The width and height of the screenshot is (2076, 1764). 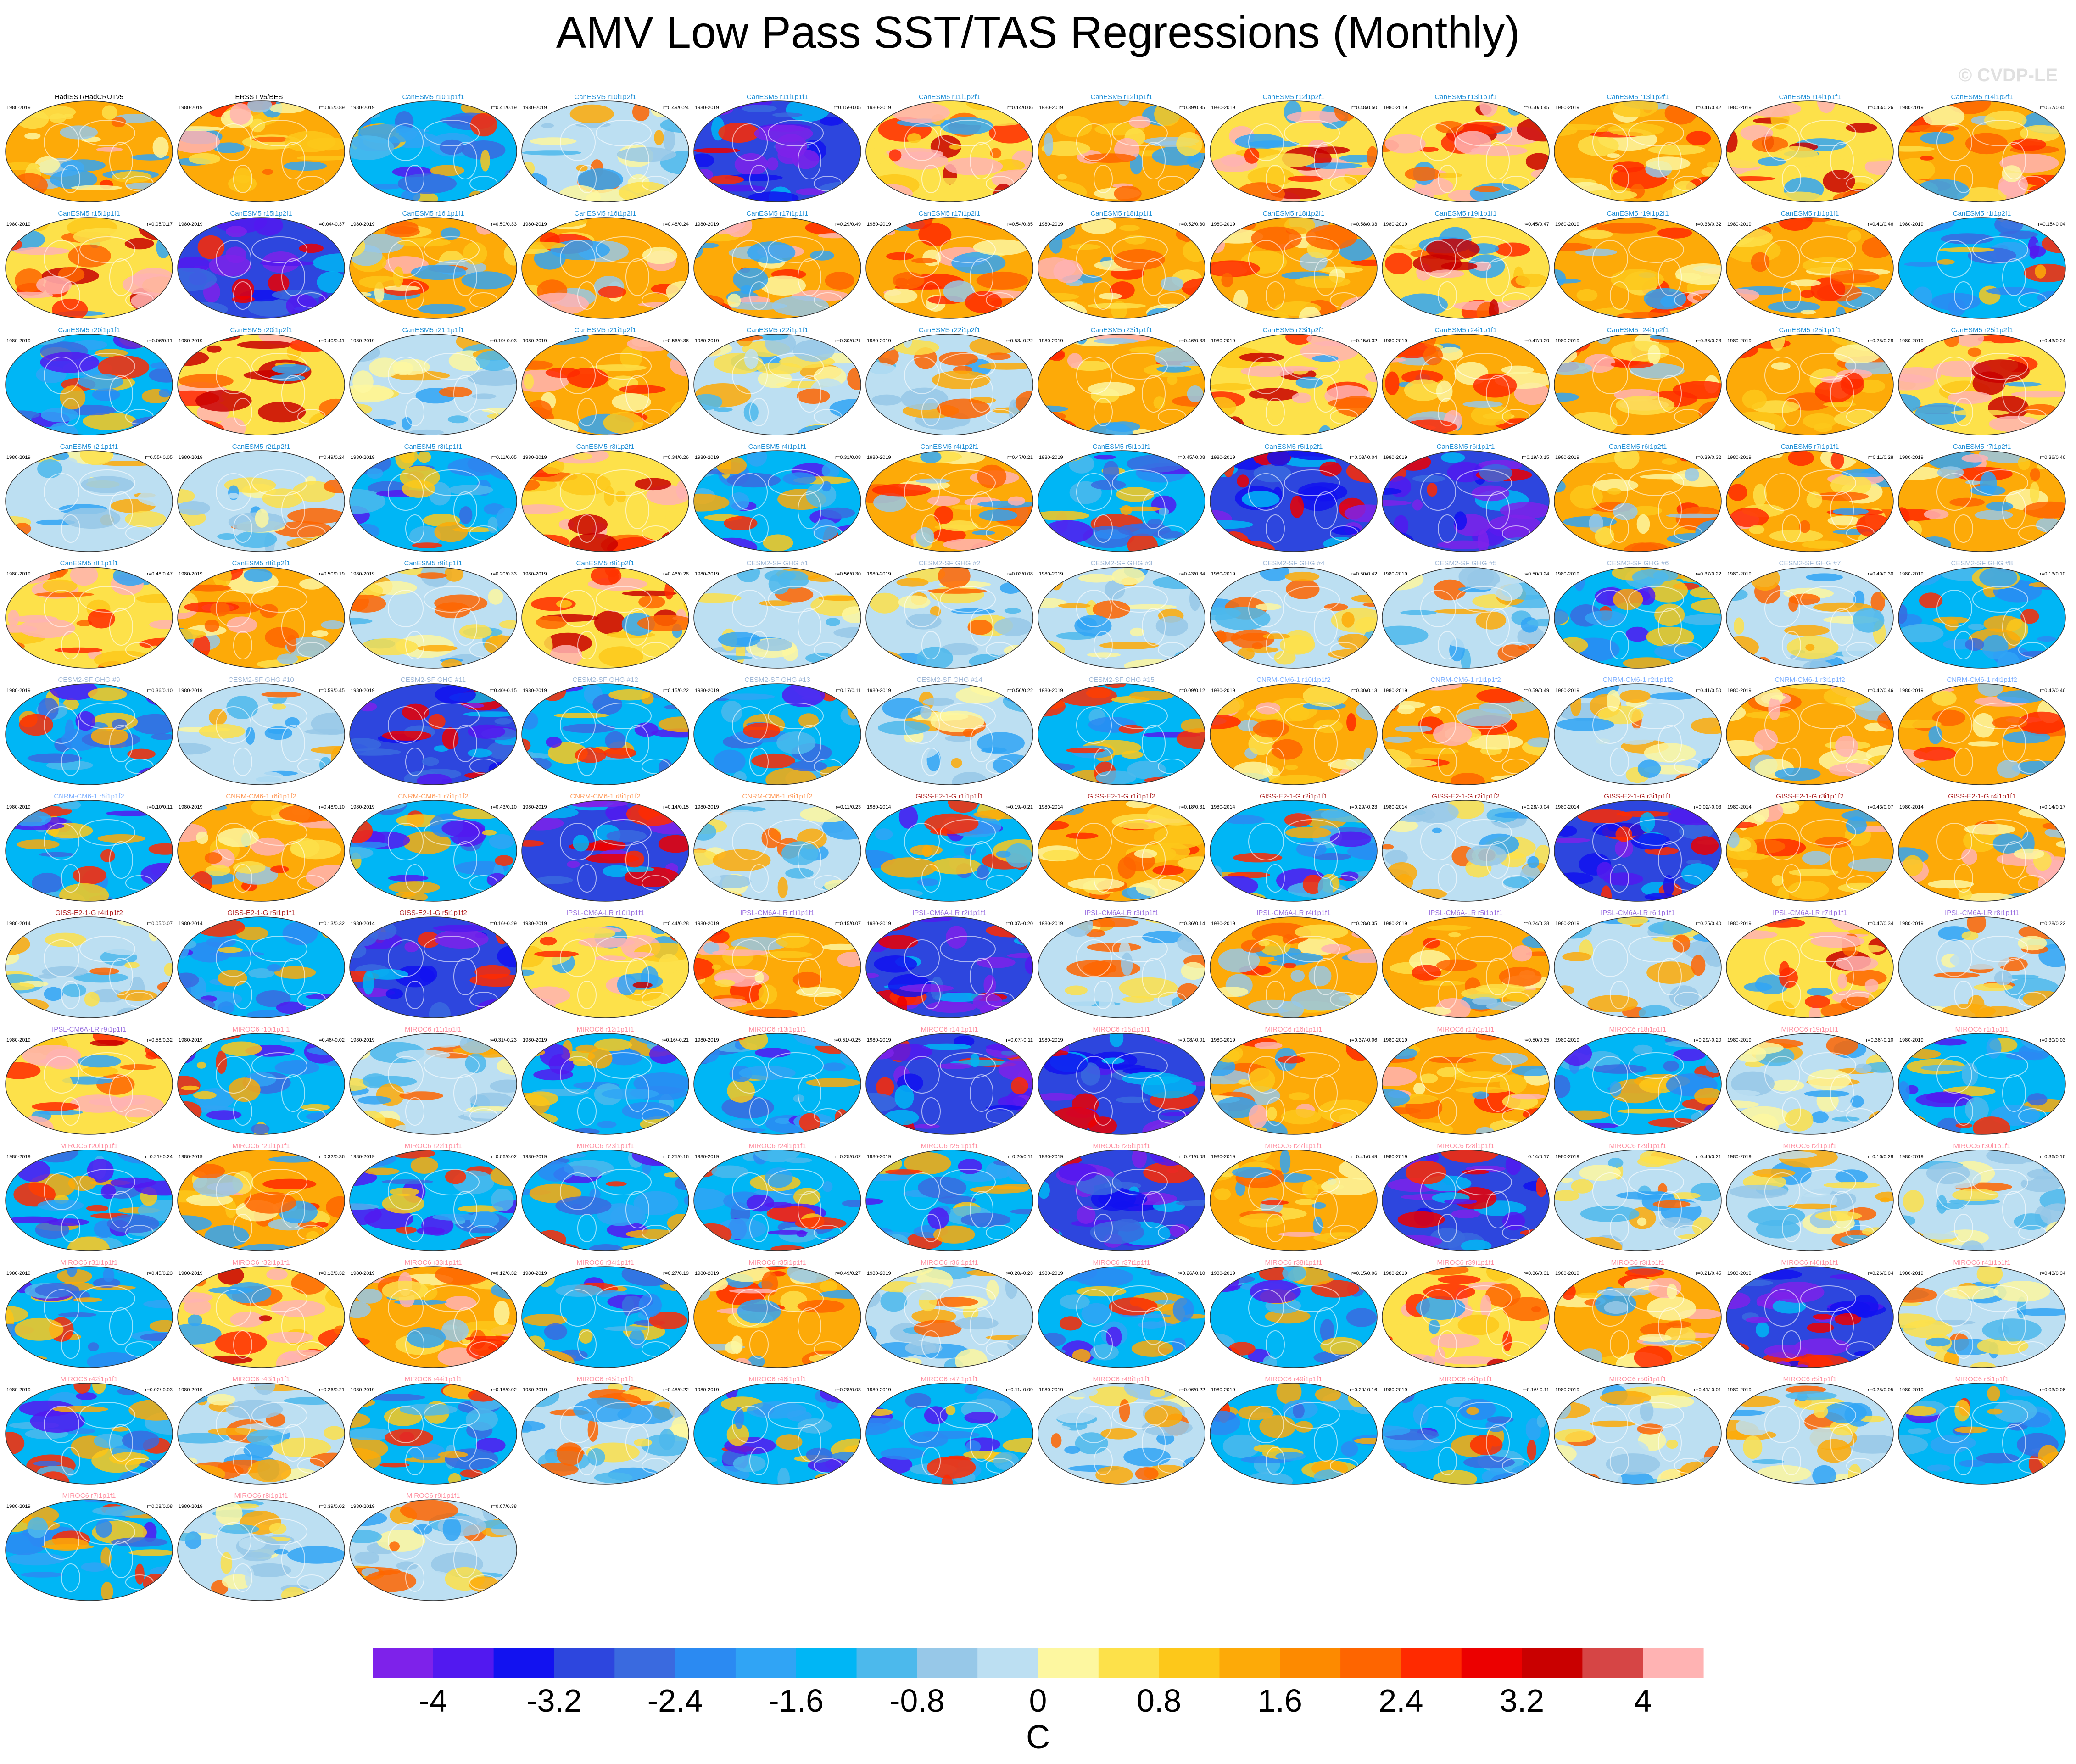 I want to click on map-panel-title: MIROC6 r41i1p1f1, so click(x=1981, y=1263).